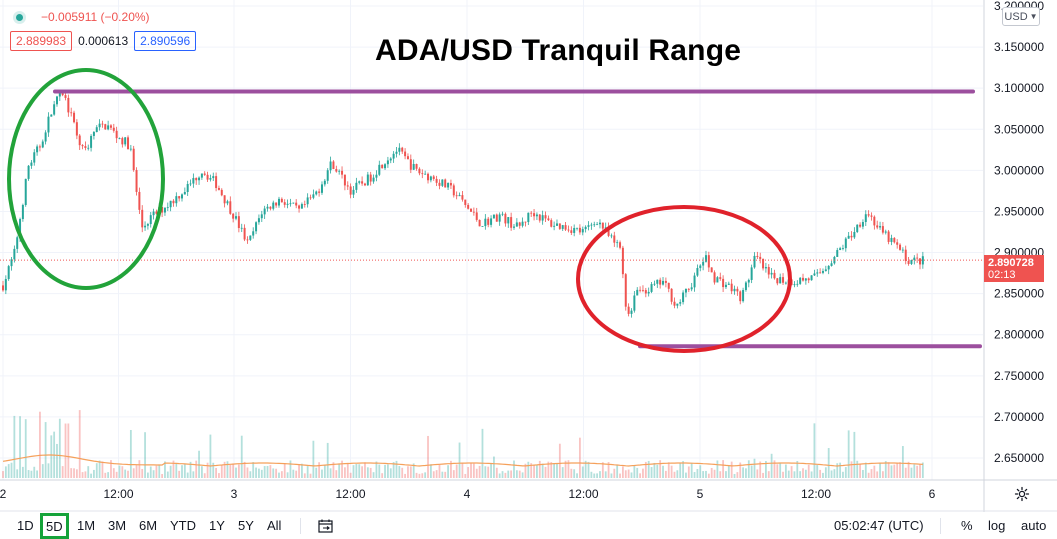 This screenshot has height=539, width=1057. What do you see at coordinates (967, 525) in the screenshot?
I see `percent-scale-toggle: %` at bounding box center [967, 525].